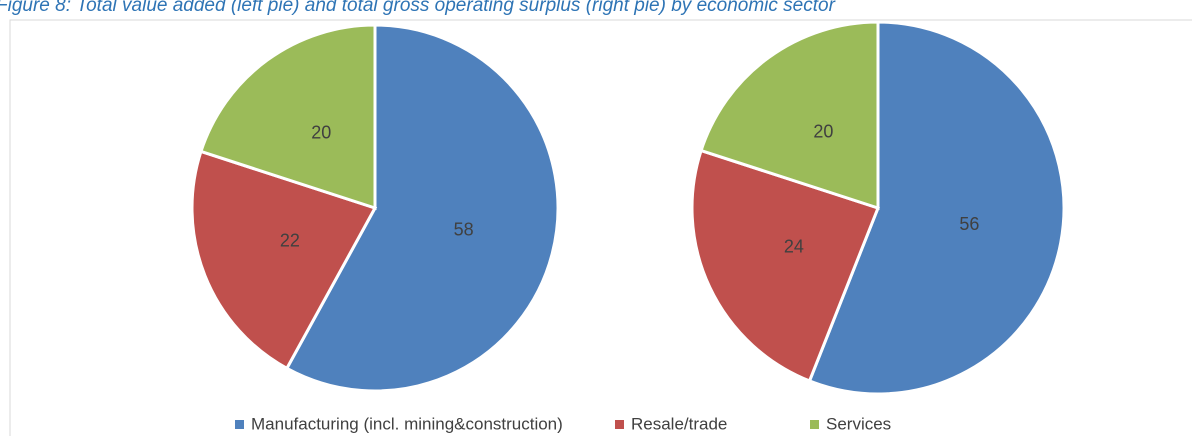 Image resolution: width=1192 pixels, height=436 pixels. Describe the element at coordinates (858, 423) in the screenshot. I see `legend-label: Services` at that location.